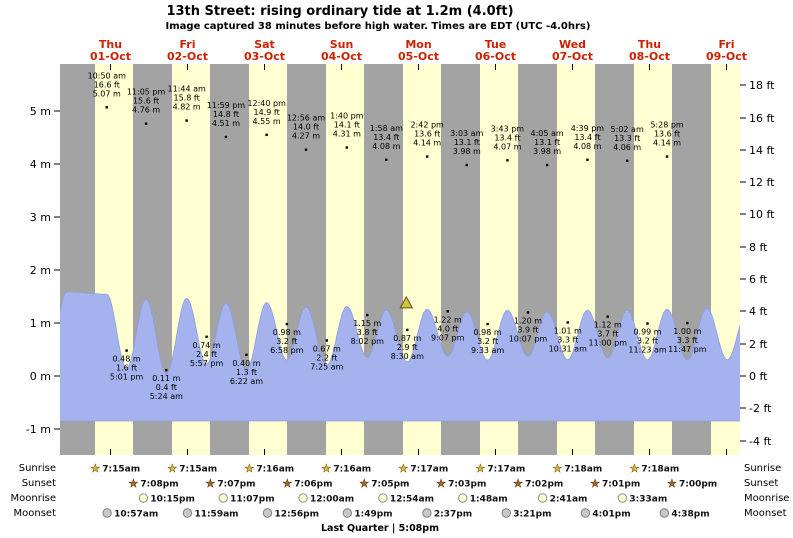 This screenshot has width=793, height=538. What do you see at coordinates (186, 89) in the screenshot?
I see `high-tide-time: 11:44 am` at bounding box center [186, 89].